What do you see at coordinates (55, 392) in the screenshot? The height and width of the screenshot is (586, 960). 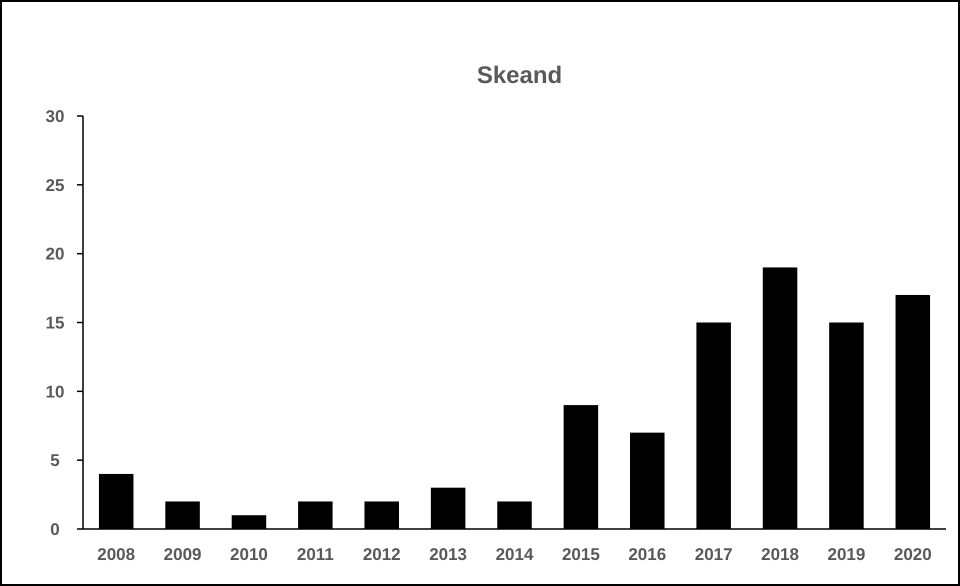 I see `y-tick-label: 10` at bounding box center [55, 392].